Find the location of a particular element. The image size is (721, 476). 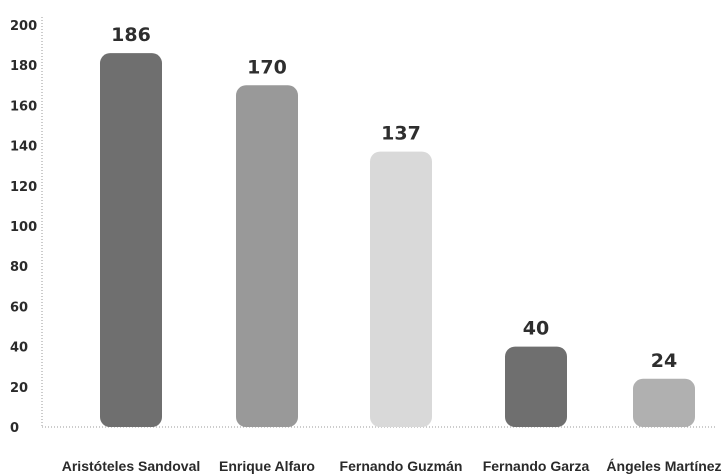

data-label: 24 is located at coordinates (664, 361).